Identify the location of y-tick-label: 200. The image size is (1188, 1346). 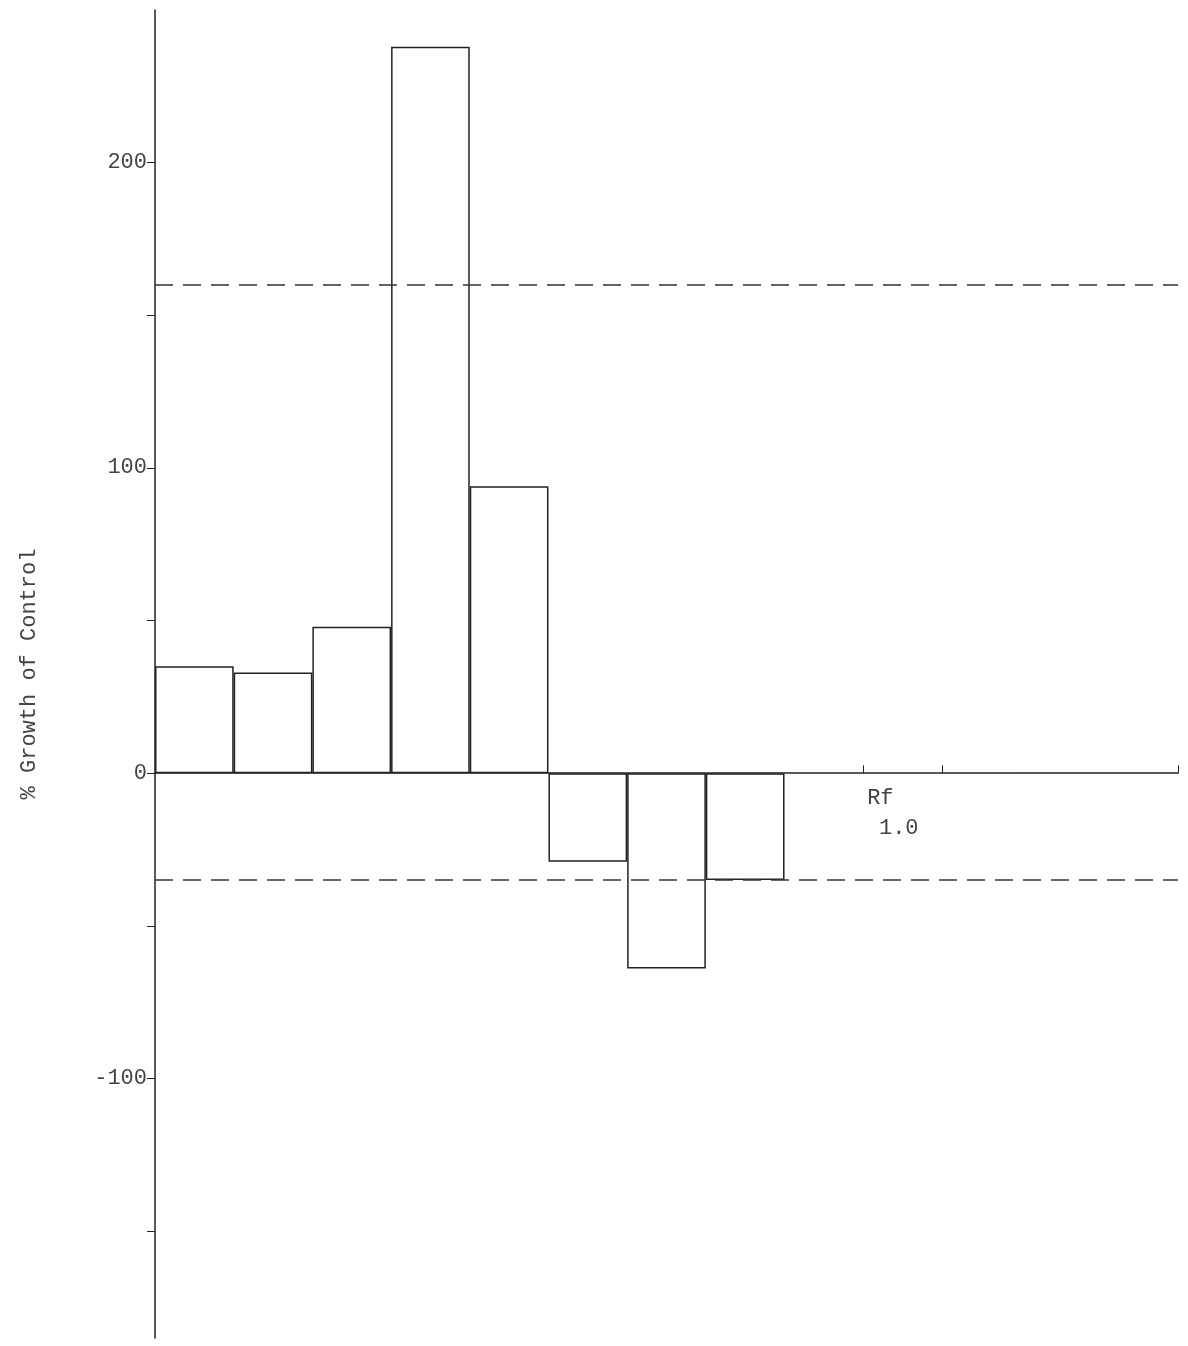
(127, 163).